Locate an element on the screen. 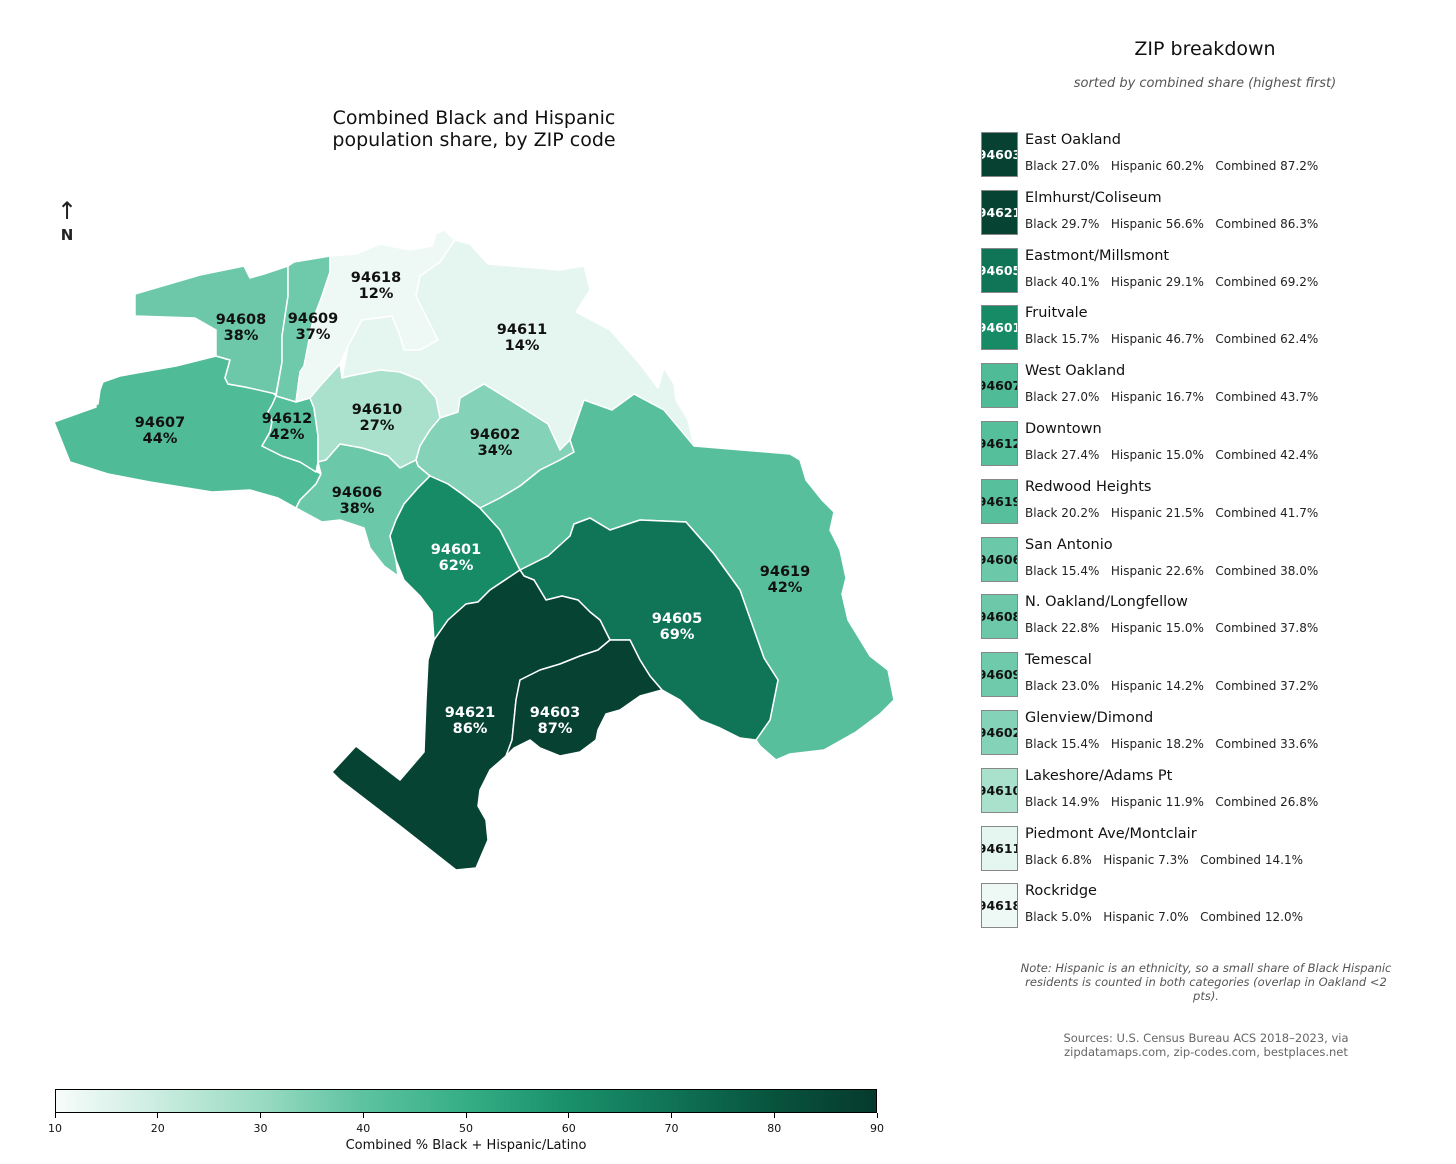 Image resolution: width=1456 pixels, height=1164 pixels. region-label-pct: 87% is located at coordinates (555, 729).